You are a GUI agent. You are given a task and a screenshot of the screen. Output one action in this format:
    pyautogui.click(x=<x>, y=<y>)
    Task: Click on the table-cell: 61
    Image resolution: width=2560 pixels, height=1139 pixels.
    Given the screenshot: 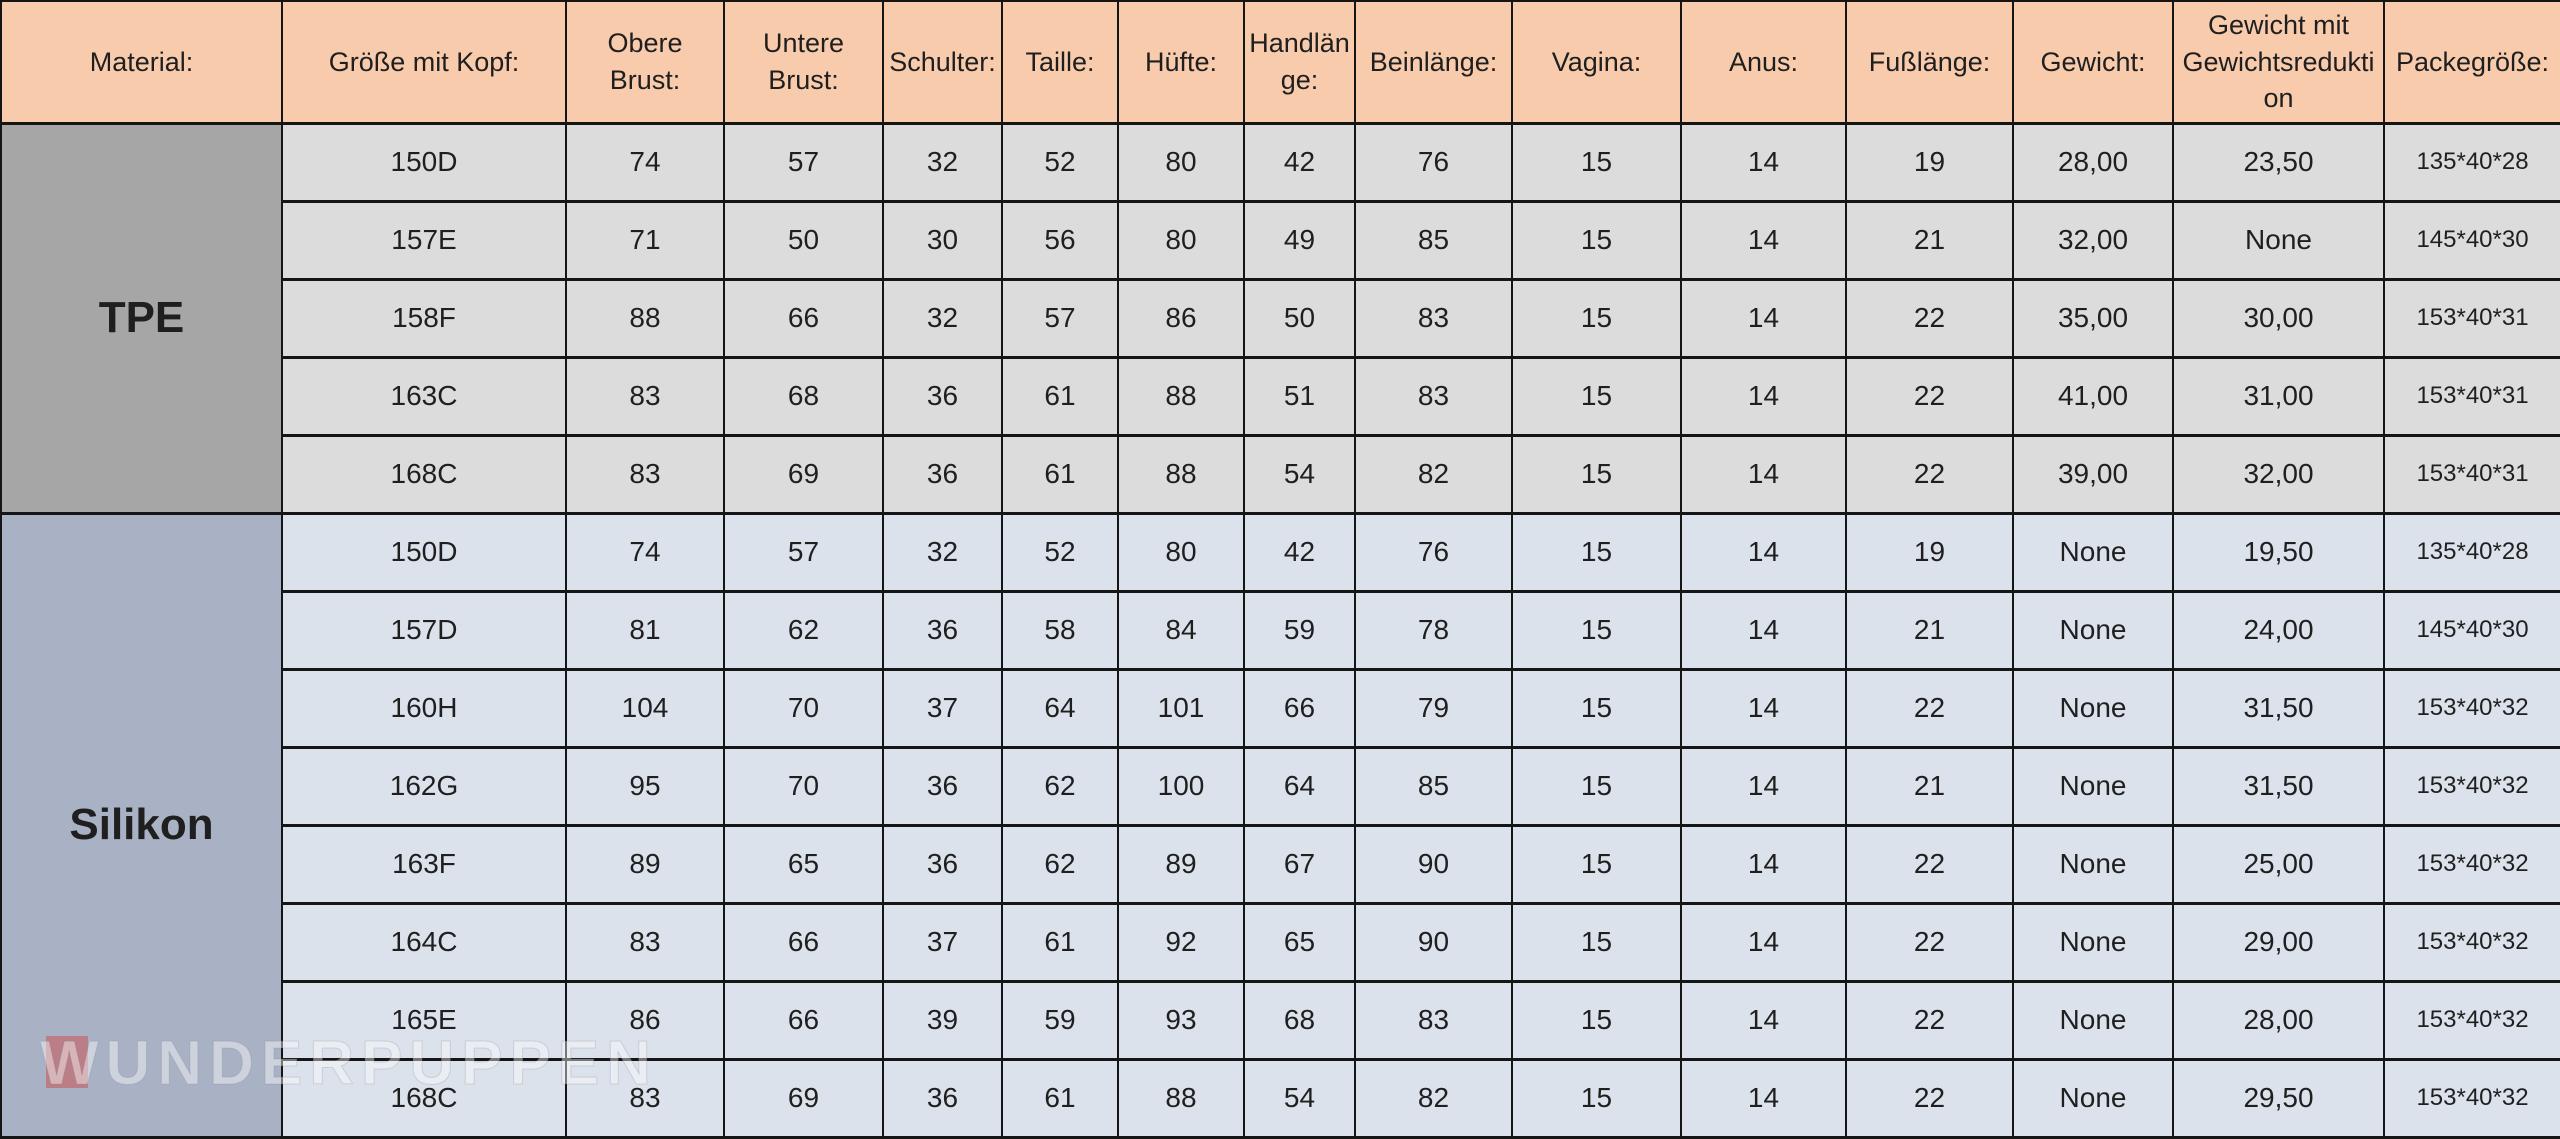 What is the action you would take?
    pyautogui.click(x=1060, y=474)
    